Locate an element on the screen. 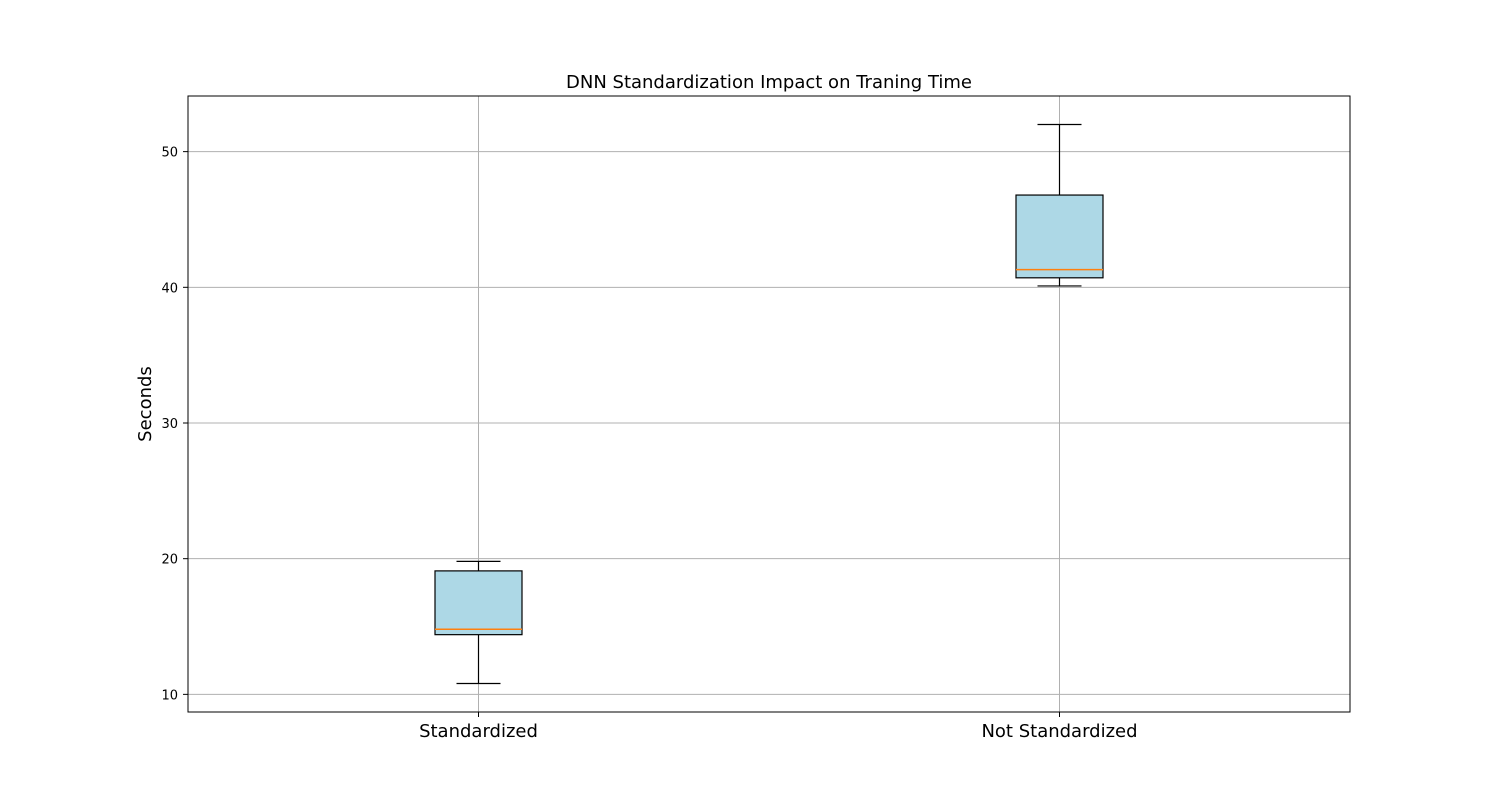 The image size is (1500, 804). x-tick-label: Not Standardized is located at coordinates (1059, 731).